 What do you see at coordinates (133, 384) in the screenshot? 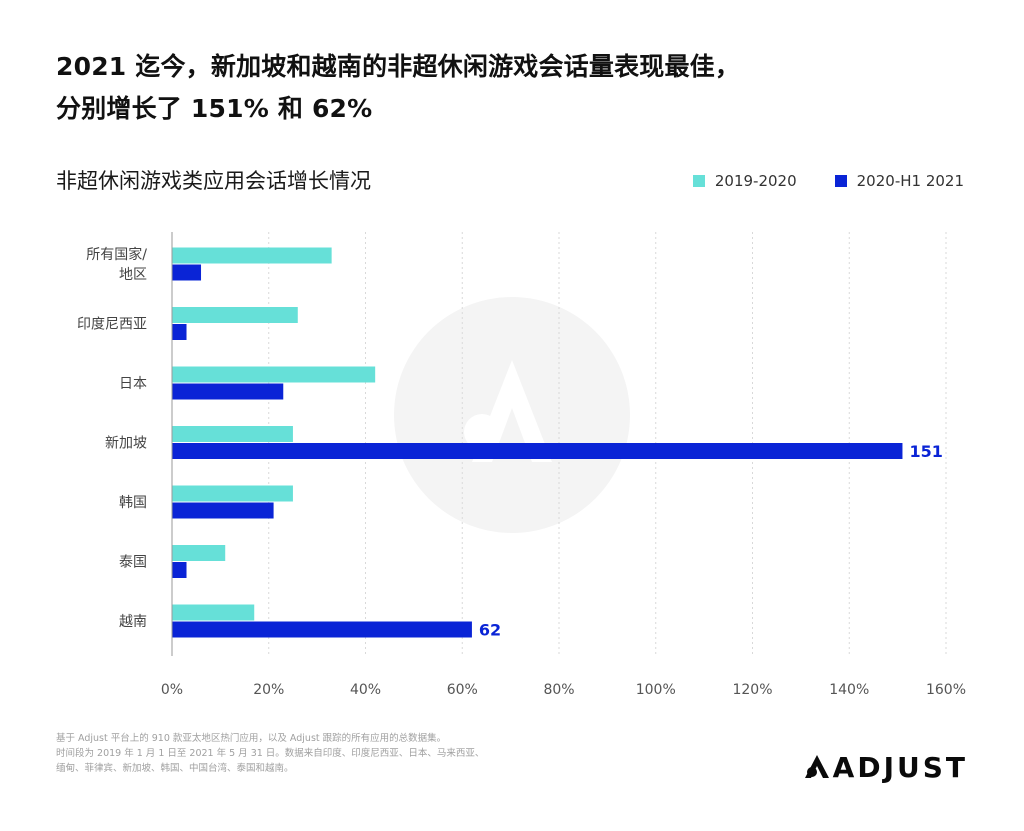
I see `y-category-label: 日本` at bounding box center [133, 384].